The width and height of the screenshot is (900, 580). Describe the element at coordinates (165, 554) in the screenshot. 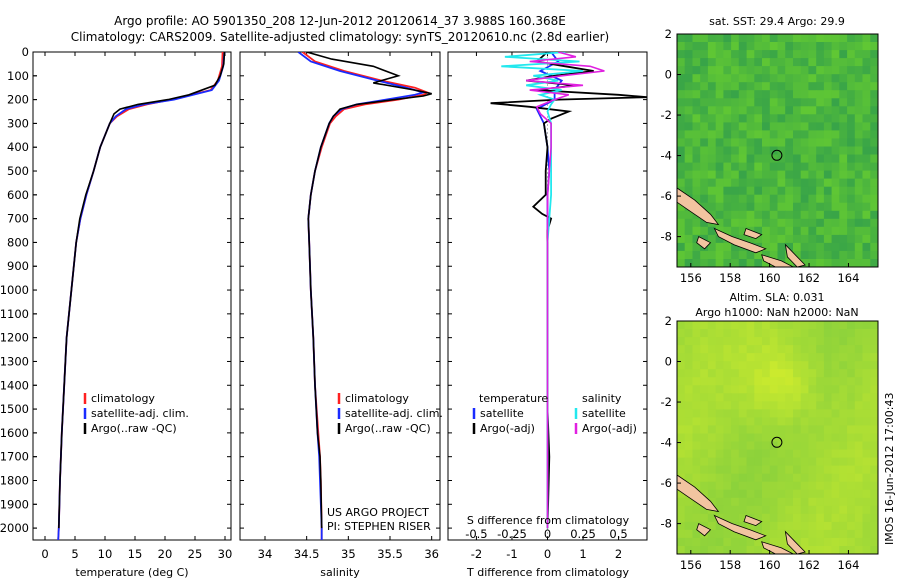

I see `x-tick-label: 20` at that location.